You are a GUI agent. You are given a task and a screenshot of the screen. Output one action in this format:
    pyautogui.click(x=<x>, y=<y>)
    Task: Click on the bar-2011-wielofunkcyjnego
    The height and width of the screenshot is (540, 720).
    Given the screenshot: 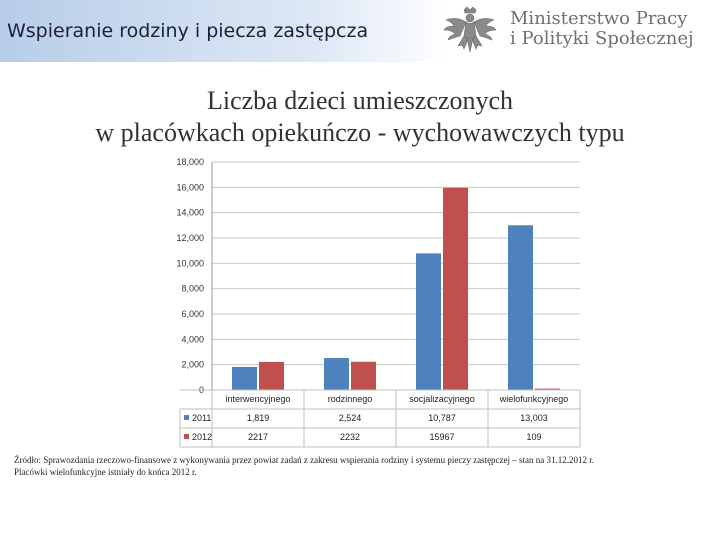 What is the action you would take?
    pyautogui.click(x=520, y=307)
    